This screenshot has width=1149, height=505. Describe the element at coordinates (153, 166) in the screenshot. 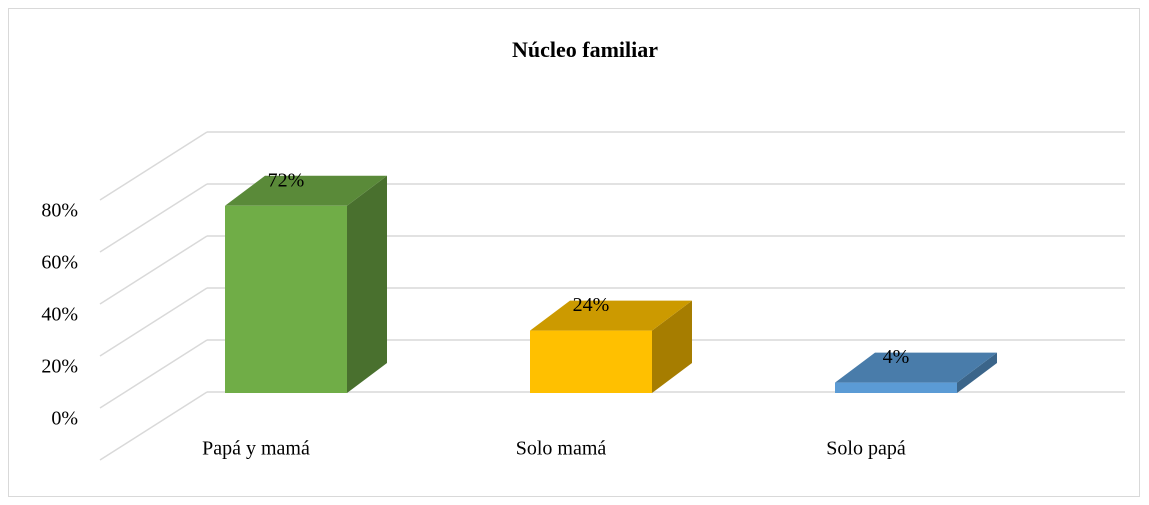

I see `wall-side` at that location.